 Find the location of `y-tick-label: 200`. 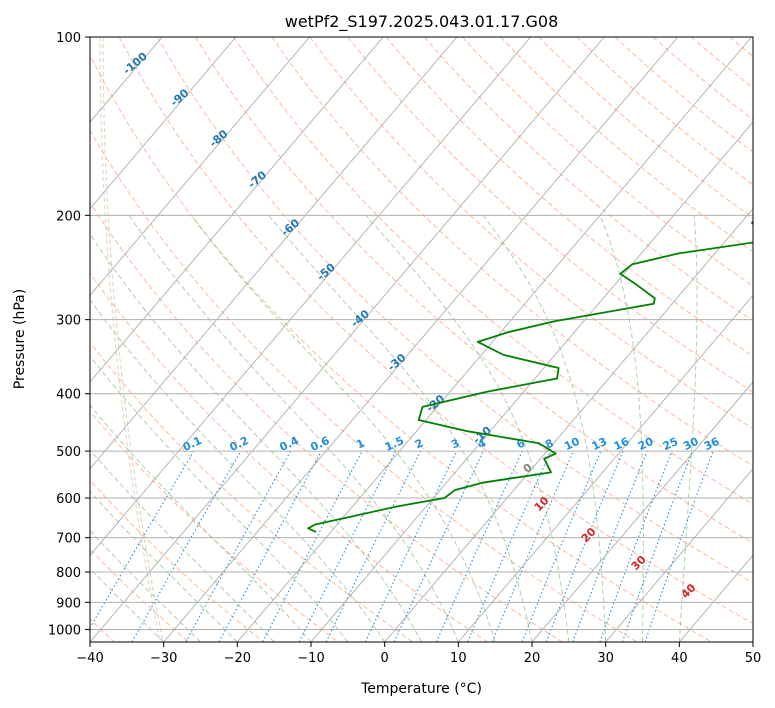

y-tick-label: 200 is located at coordinates (68, 216).